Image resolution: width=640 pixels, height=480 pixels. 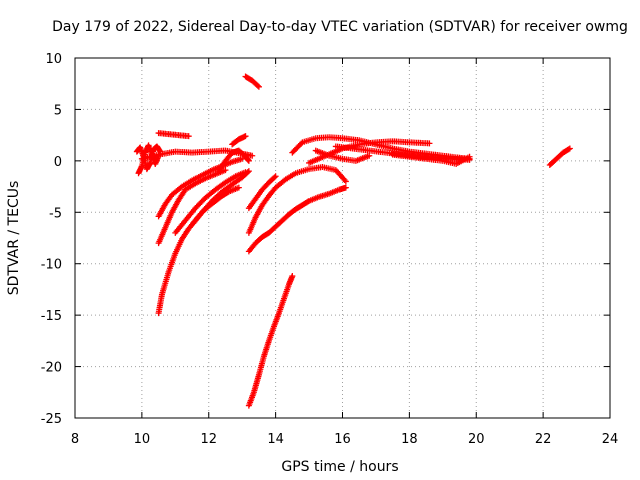 I want to click on x-tick-label: 10, so click(x=142, y=439).